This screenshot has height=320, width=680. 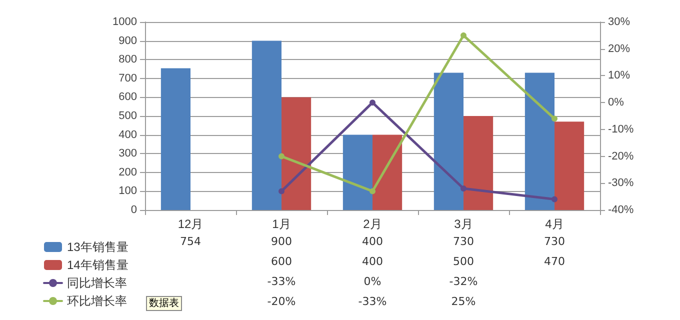 I want to click on data-label: 500, so click(x=463, y=262).